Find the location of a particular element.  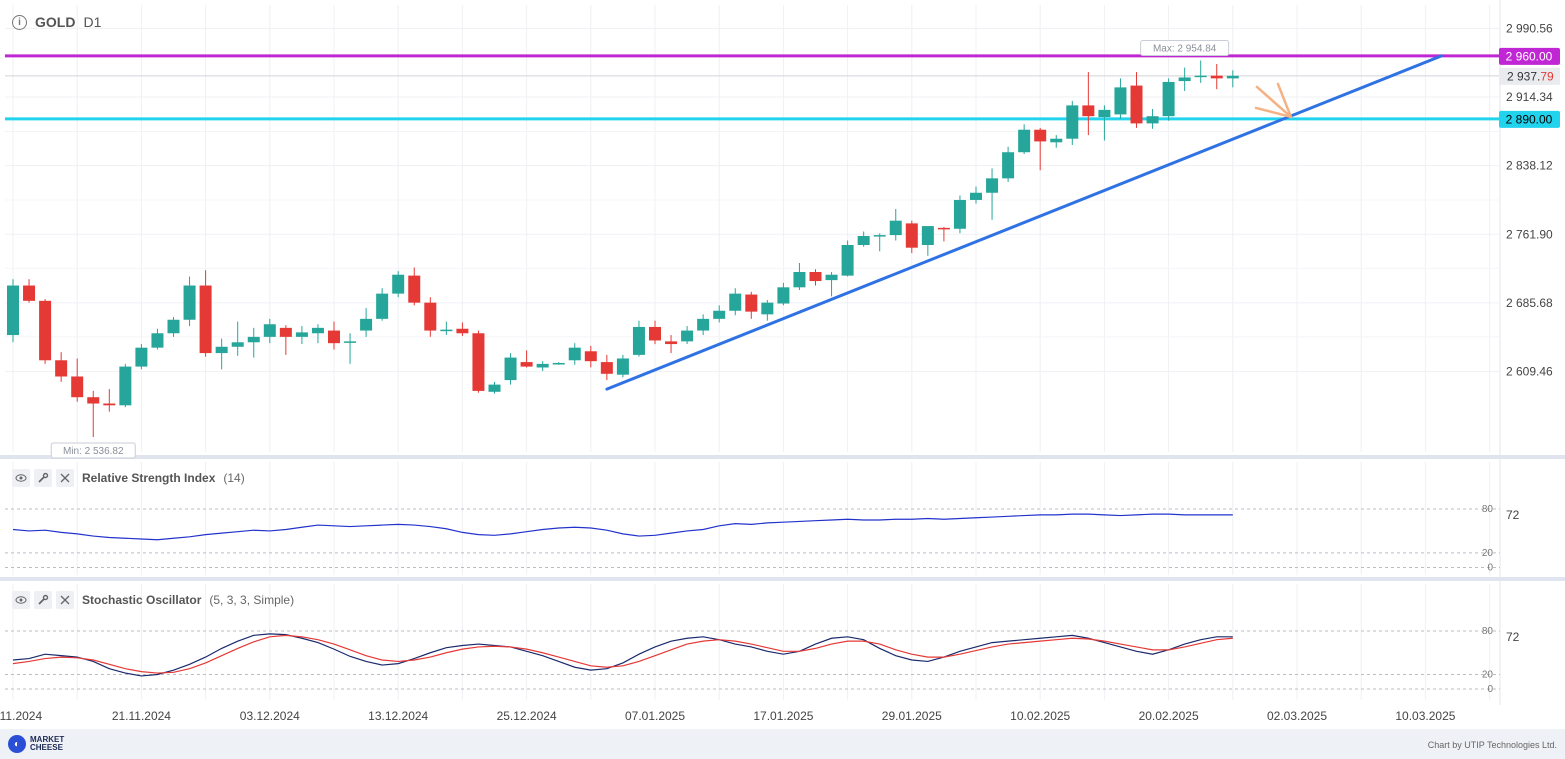

x-tick-label: 10.03.2025 is located at coordinates (1425, 716).